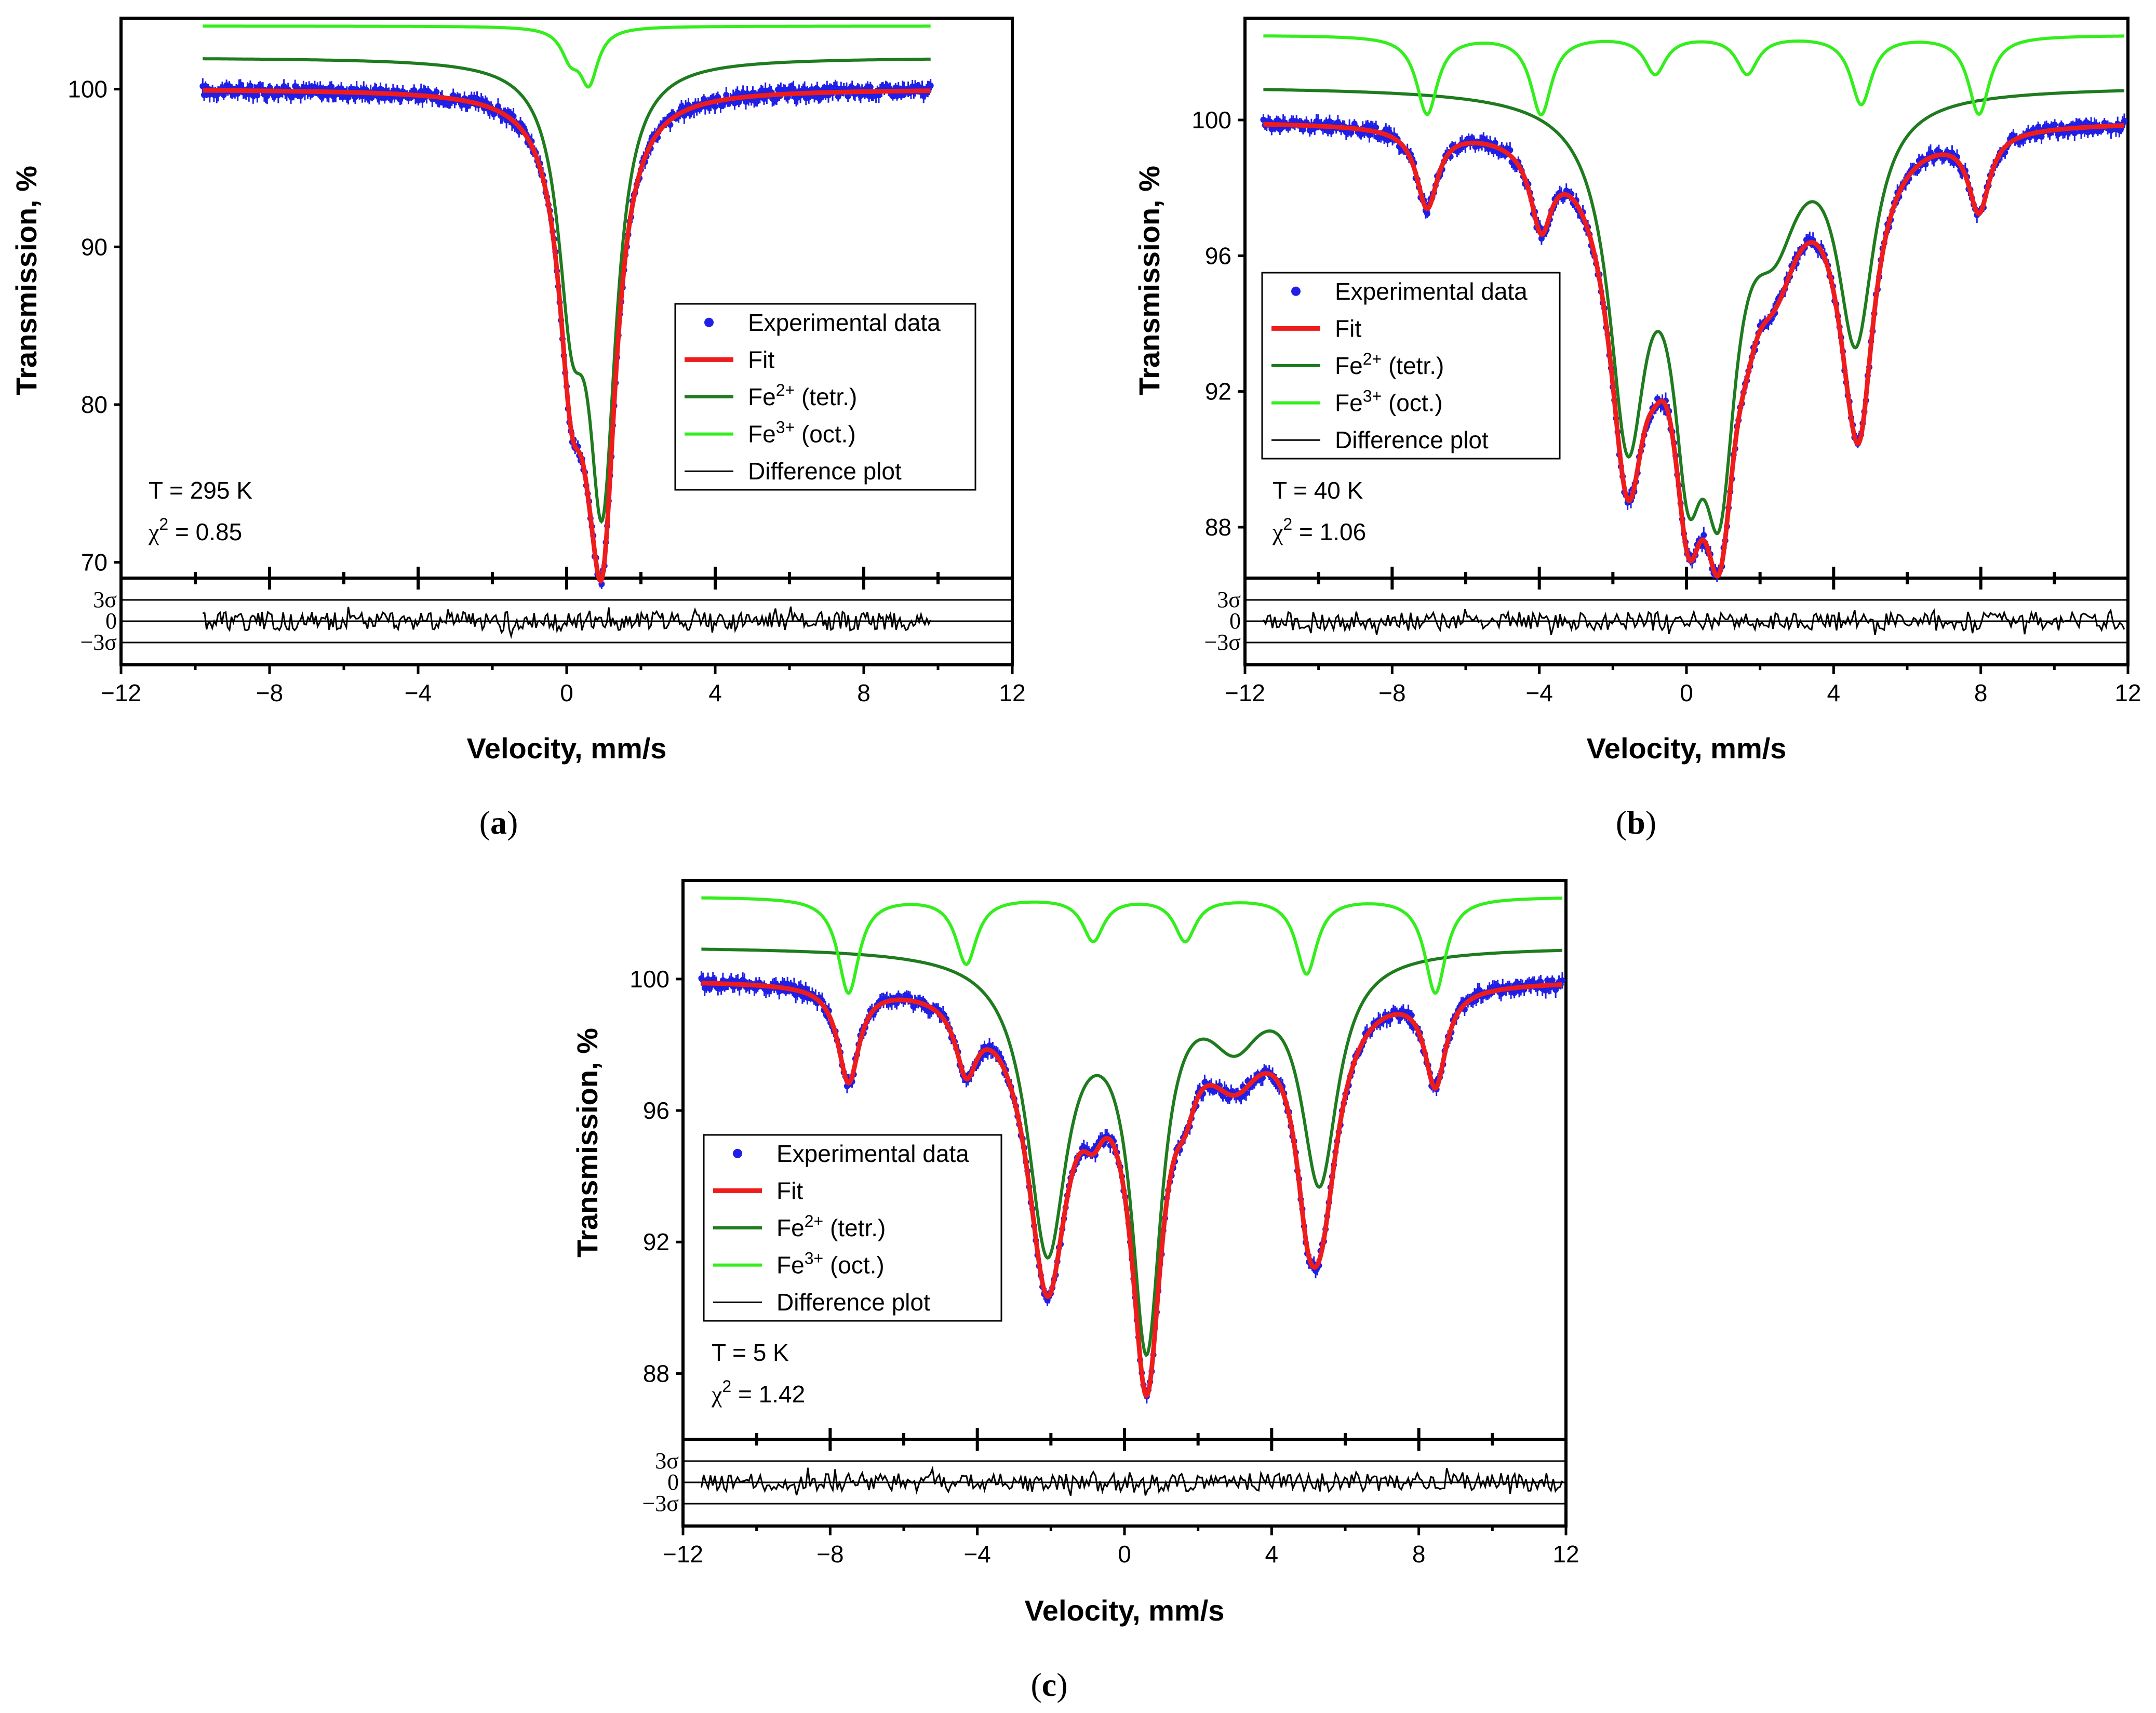 The image size is (2156, 1713). Describe the element at coordinates (683, 1555) in the screenshot. I see `x-tick-label: −12` at that location.